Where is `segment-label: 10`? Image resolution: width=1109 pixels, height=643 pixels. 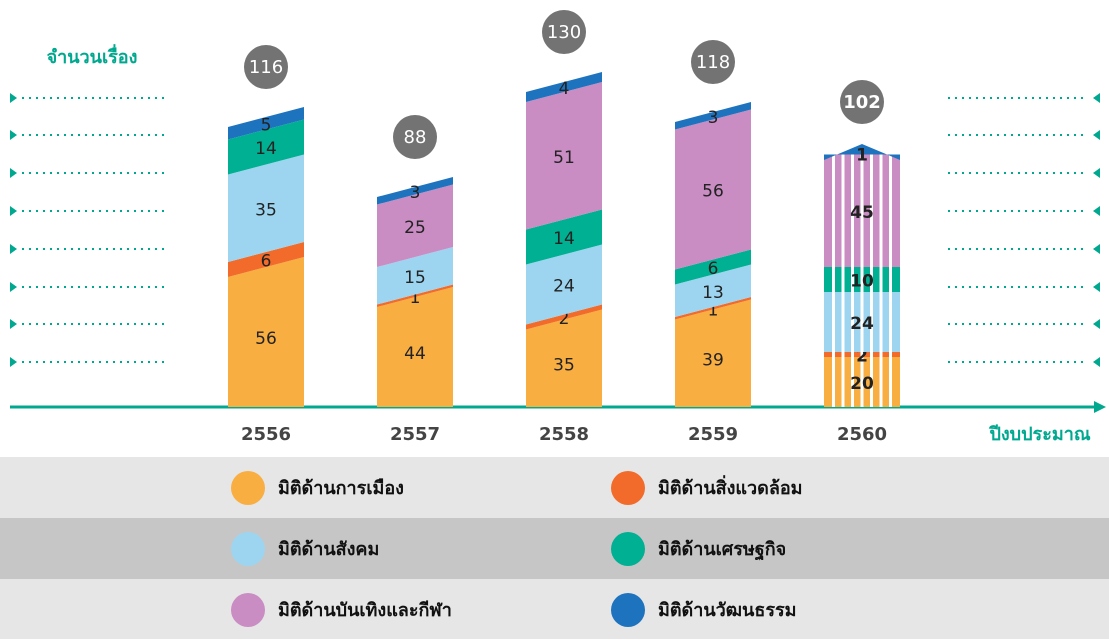 segment-label: 10 is located at coordinates (862, 282).